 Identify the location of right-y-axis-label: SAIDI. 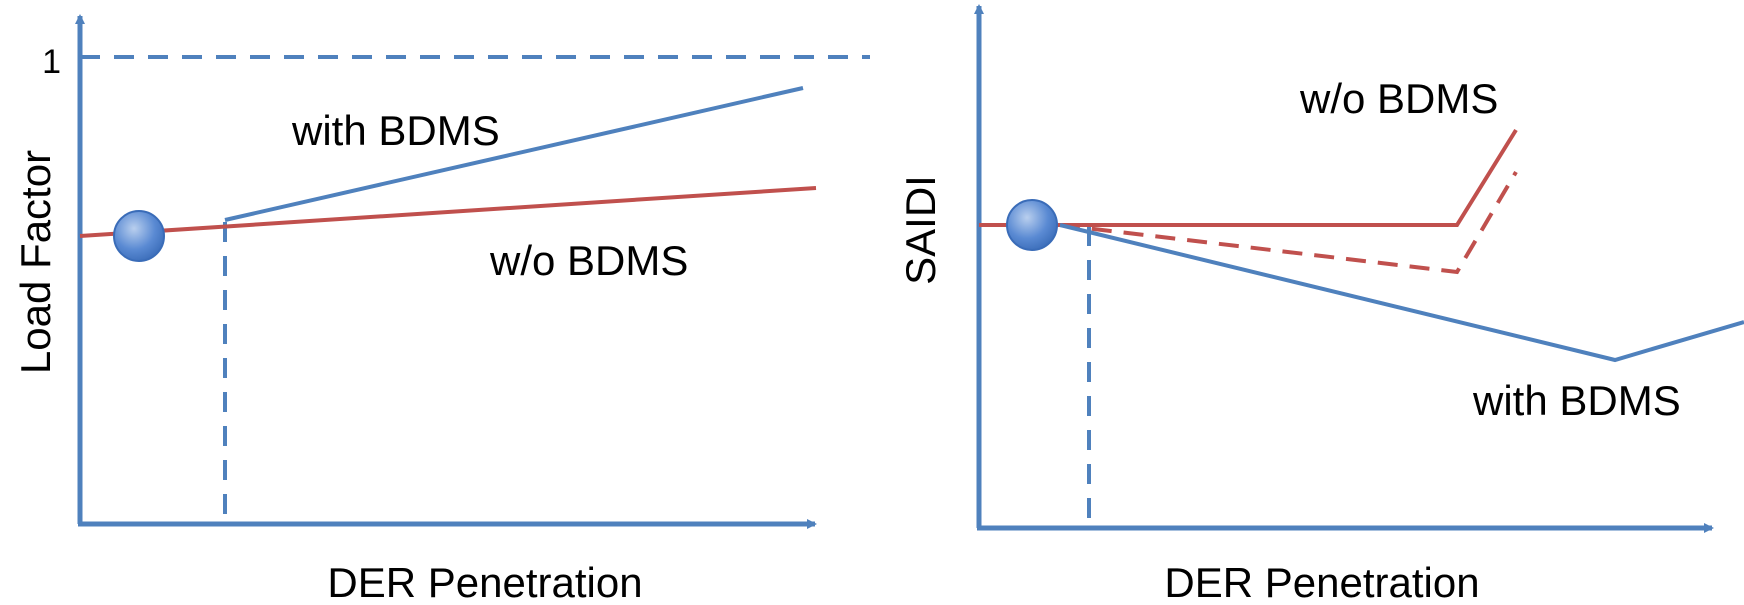
(920, 230).